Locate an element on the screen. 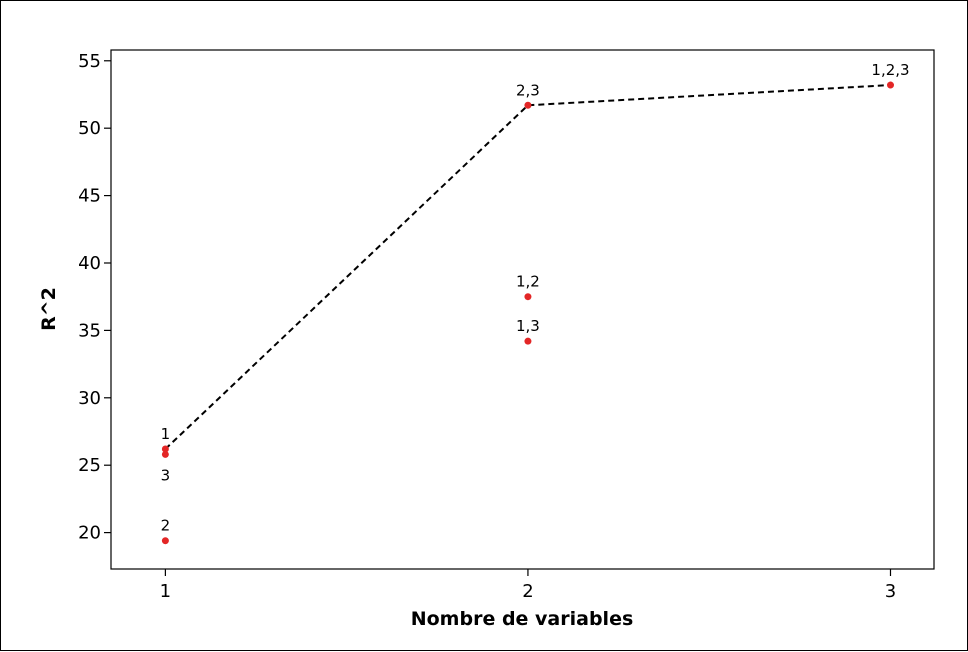  point-label: 2 is located at coordinates (166, 526).